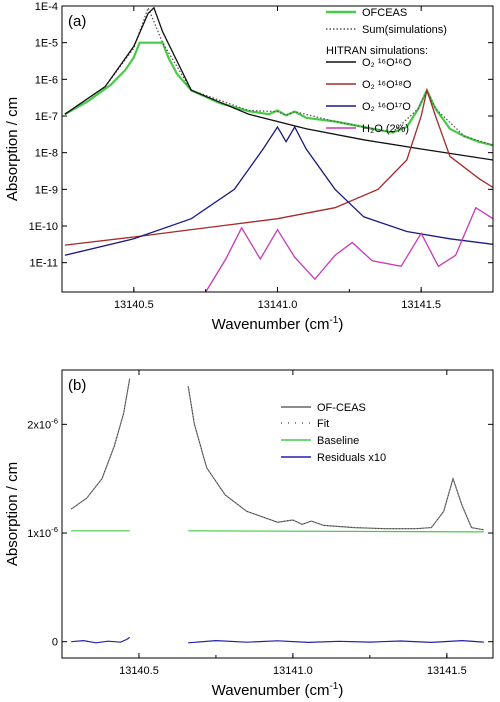  I want to click on legend-label: OFCEAS, so click(384, 13).